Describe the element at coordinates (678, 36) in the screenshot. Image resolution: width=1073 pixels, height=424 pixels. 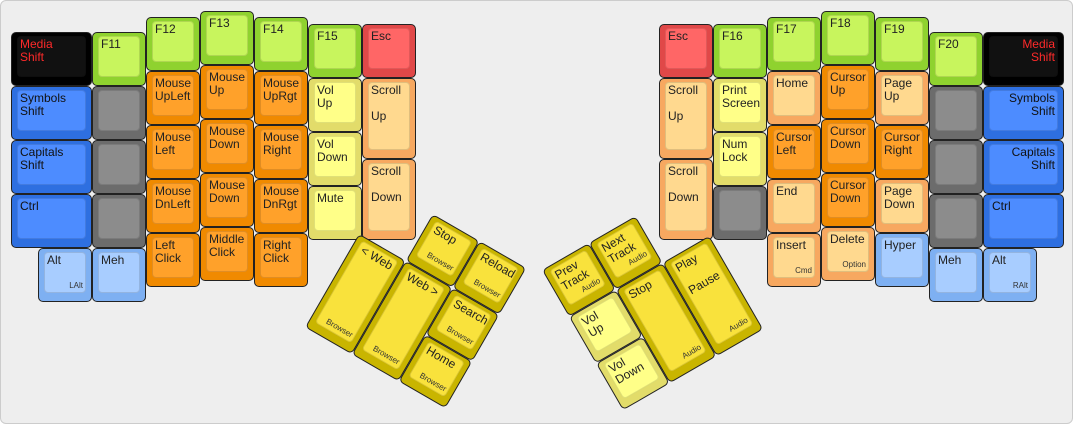
I see `key-label: Esc` at that location.